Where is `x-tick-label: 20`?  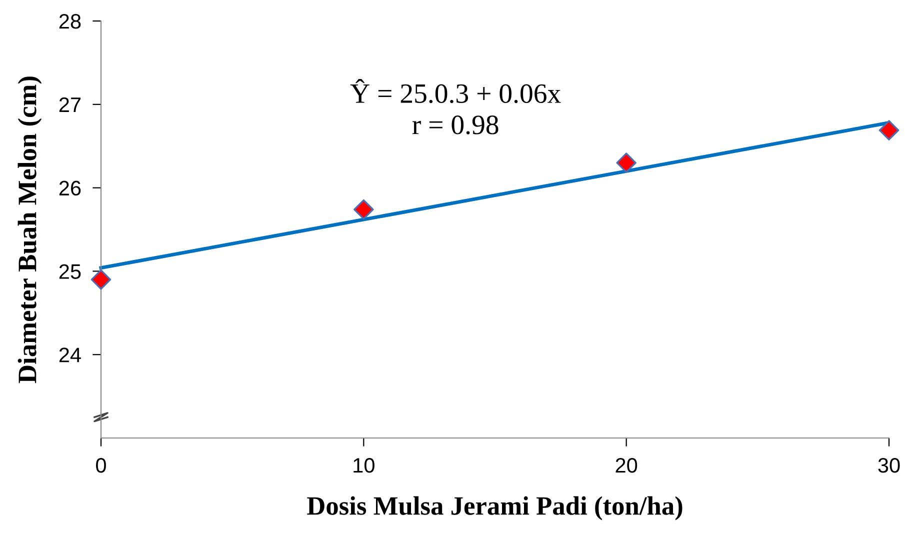 x-tick-label: 20 is located at coordinates (627, 465).